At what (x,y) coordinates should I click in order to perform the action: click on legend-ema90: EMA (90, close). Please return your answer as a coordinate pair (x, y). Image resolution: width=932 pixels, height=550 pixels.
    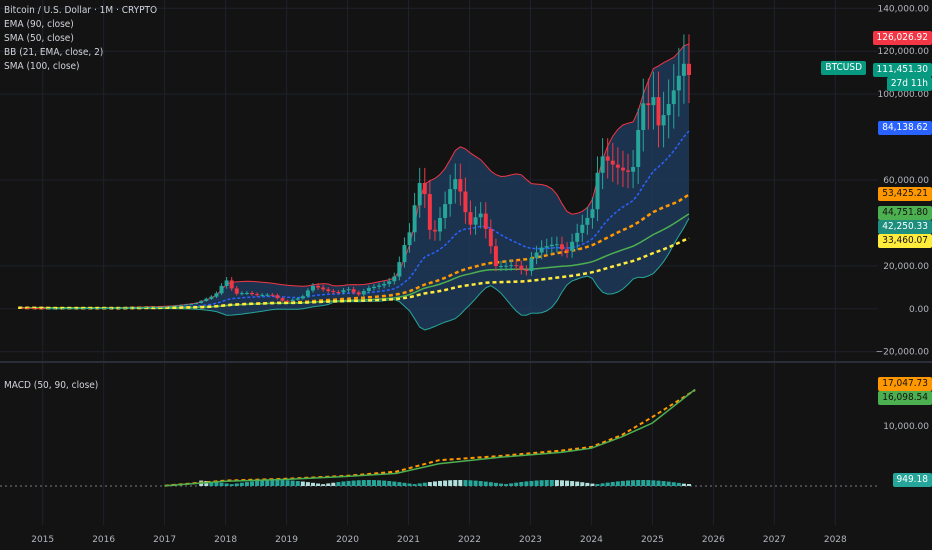
    Looking at the image, I should click on (39, 24).